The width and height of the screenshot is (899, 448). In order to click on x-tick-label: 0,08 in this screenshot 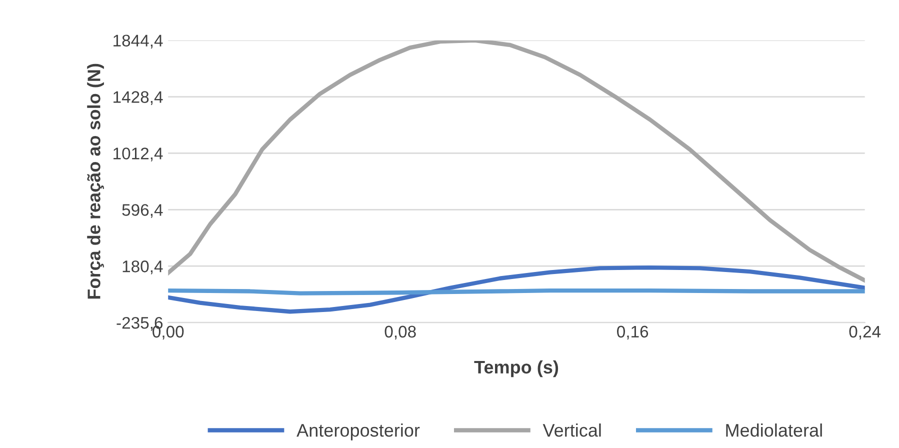, I will do `click(400, 333)`.